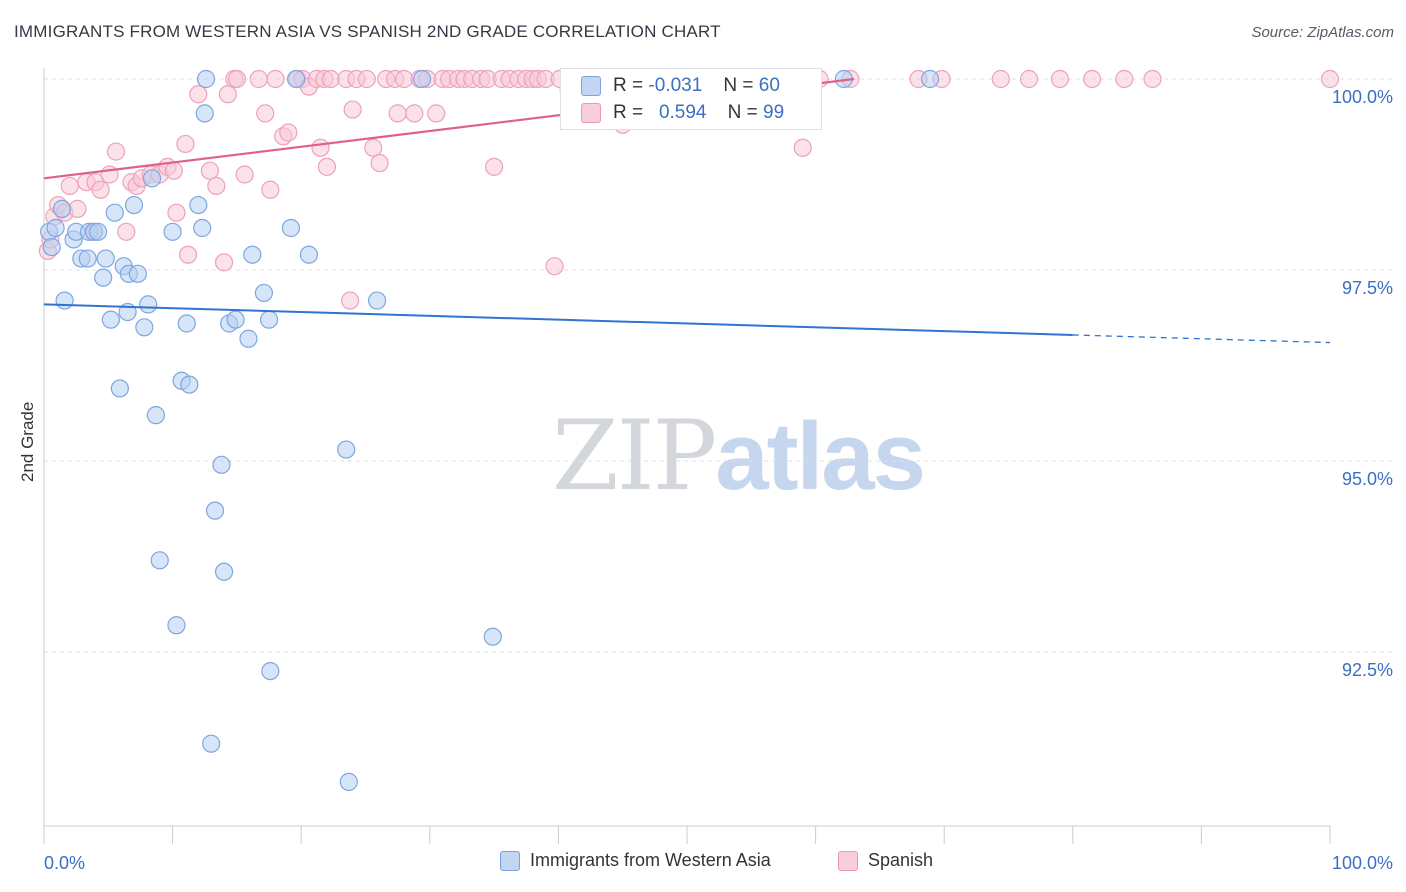 The width and height of the screenshot is (1406, 892). Describe the element at coordinates (1367, 479) in the screenshot. I see `y-tick-label: 95.0%` at that location.